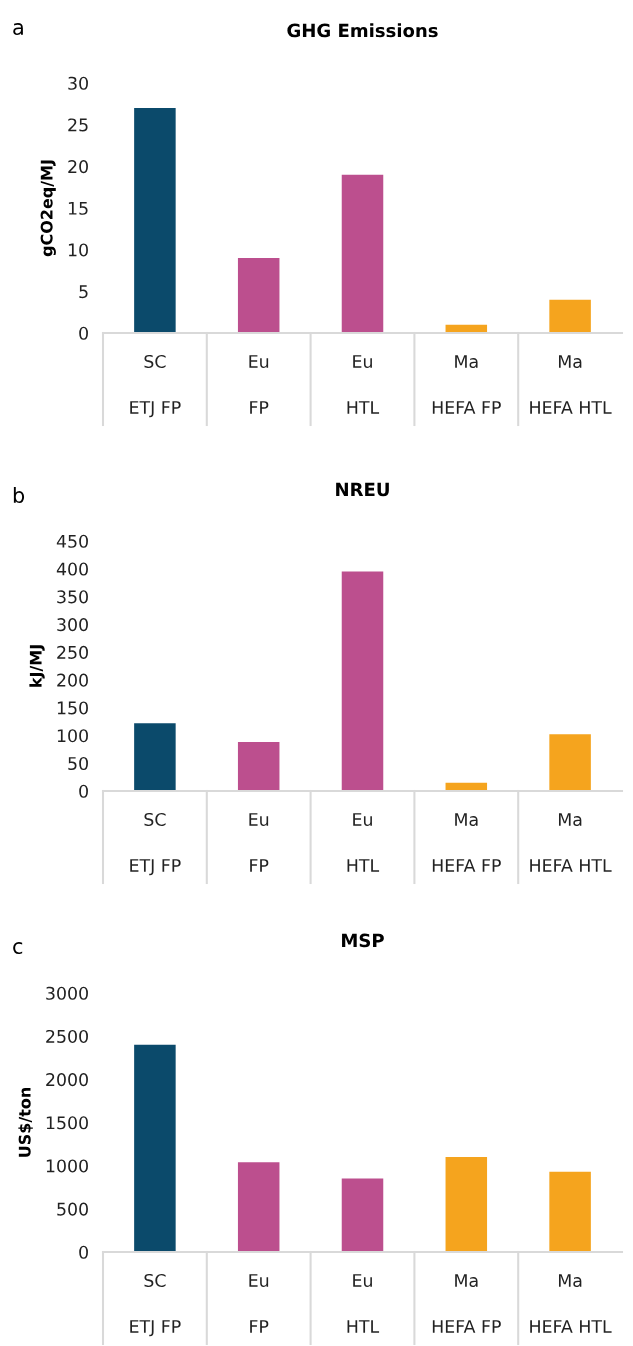 The height and width of the screenshot is (1346, 633). What do you see at coordinates (72, 597) in the screenshot?
I see `y-tick-label: 350` at bounding box center [72, 597].